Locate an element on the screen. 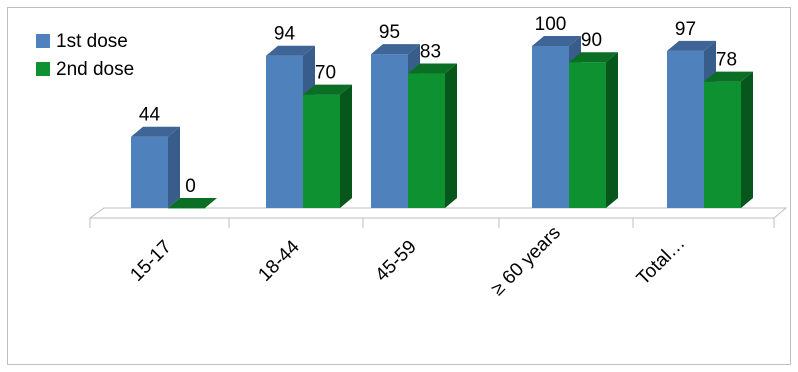 This screenshot has width=798, height=372. x-tick-label: 15-17 is located at coordinates (151, 261).